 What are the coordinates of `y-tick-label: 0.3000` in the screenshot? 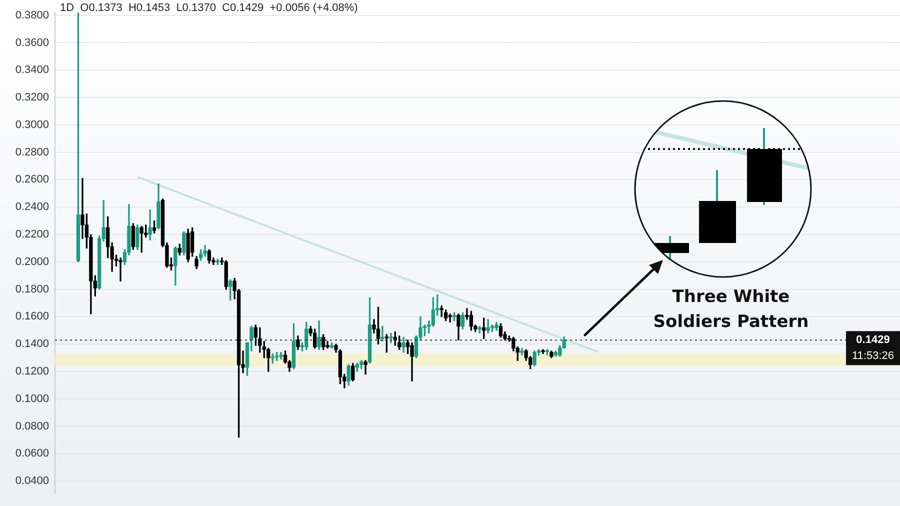 It's located at (32, 124).